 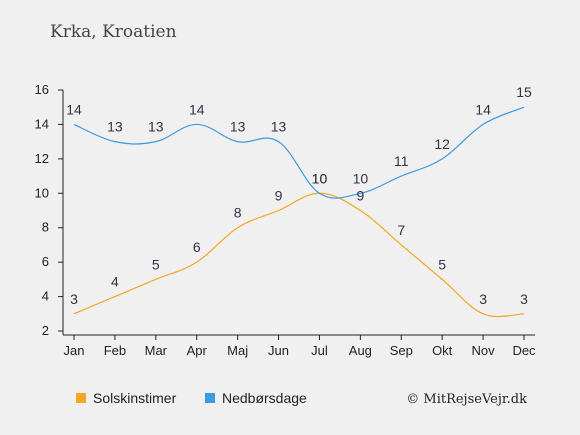 What do you see at coordinates (197, 350) in the screenshot?
I see `x-tick-label: Apr` at bounding box center [197, 350].